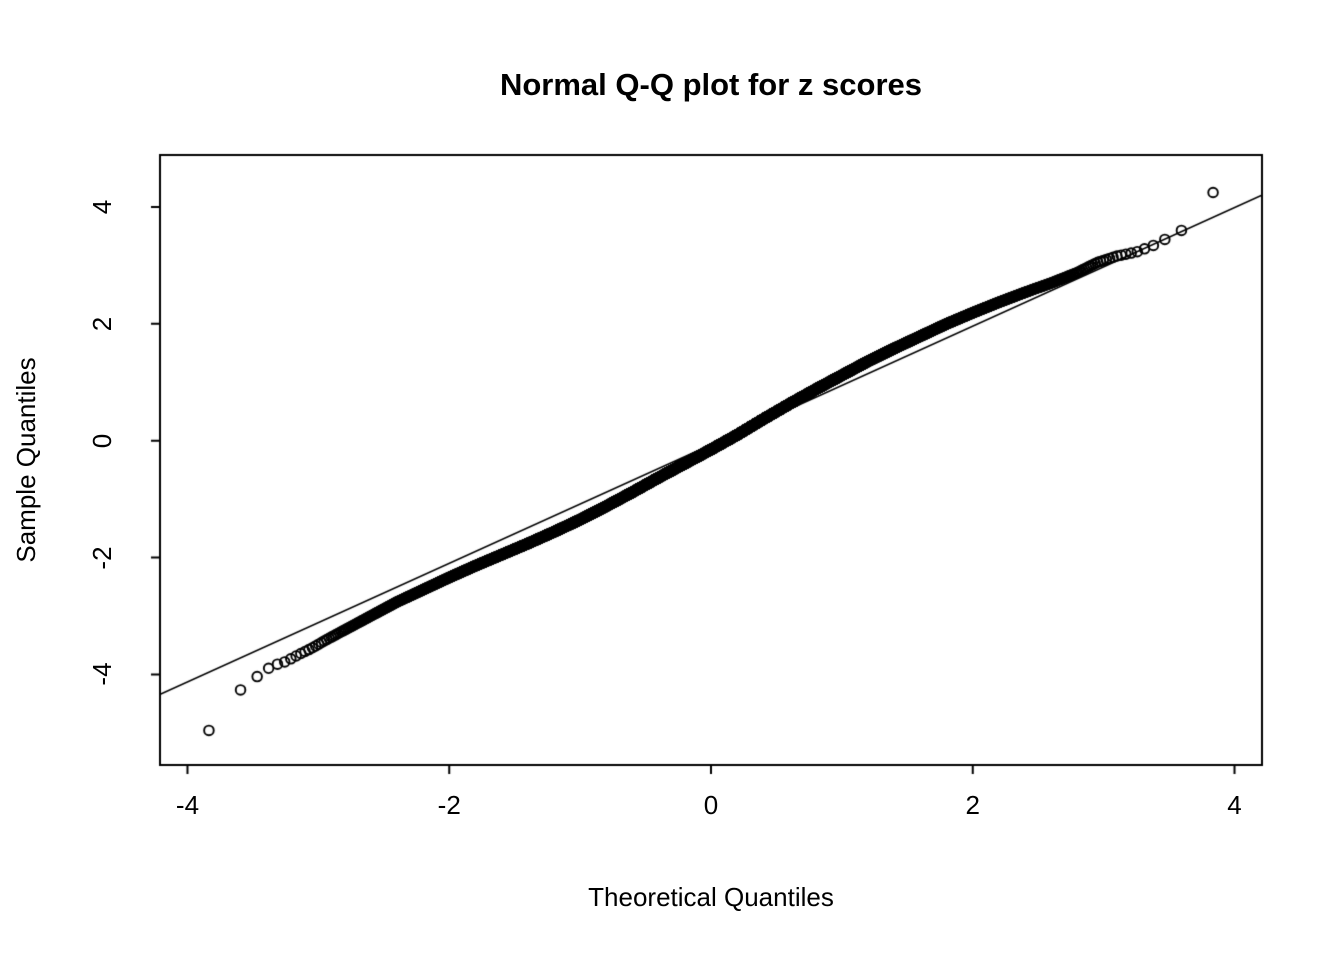 The image size is (1344, 960). I want to click on x-tick-label: 4, so click(1234, 805).